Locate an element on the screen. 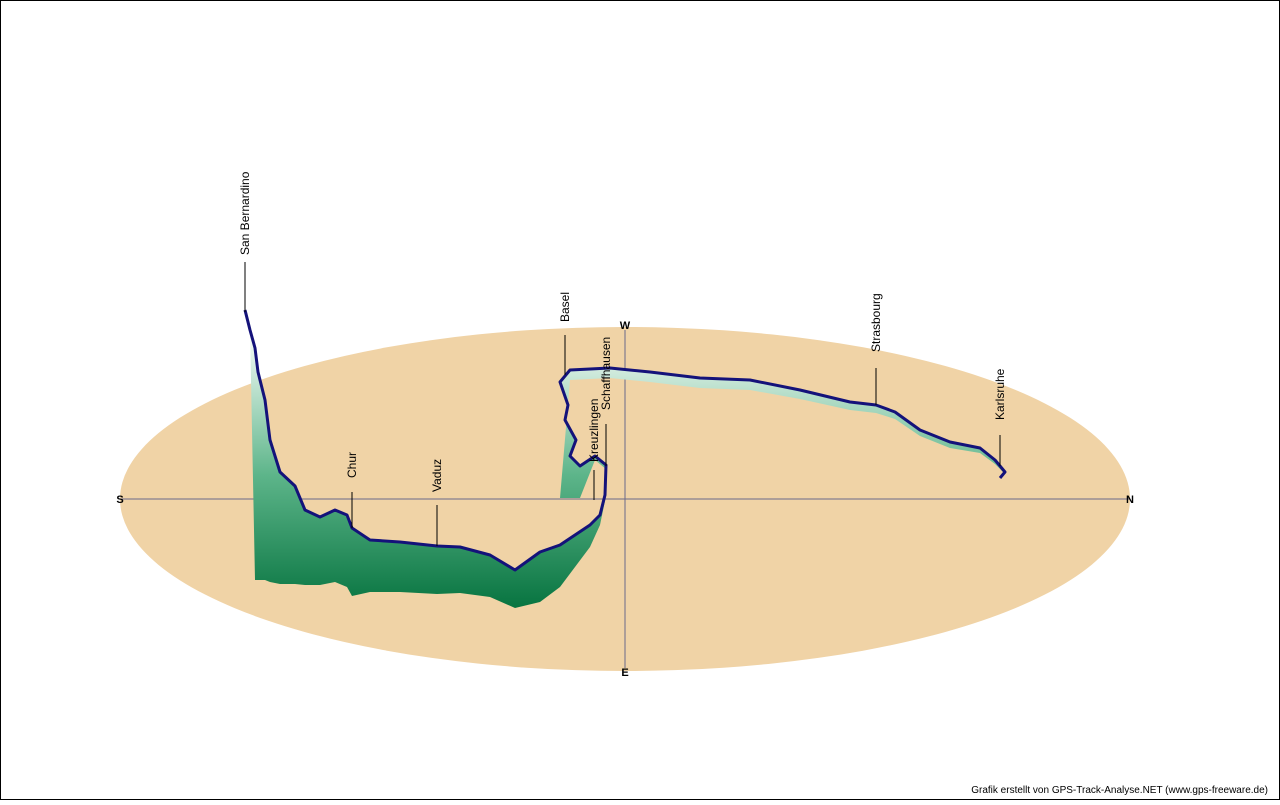 This screenshot has width=1280, height=805. compass-south: S is located at coordinates (119, 500).